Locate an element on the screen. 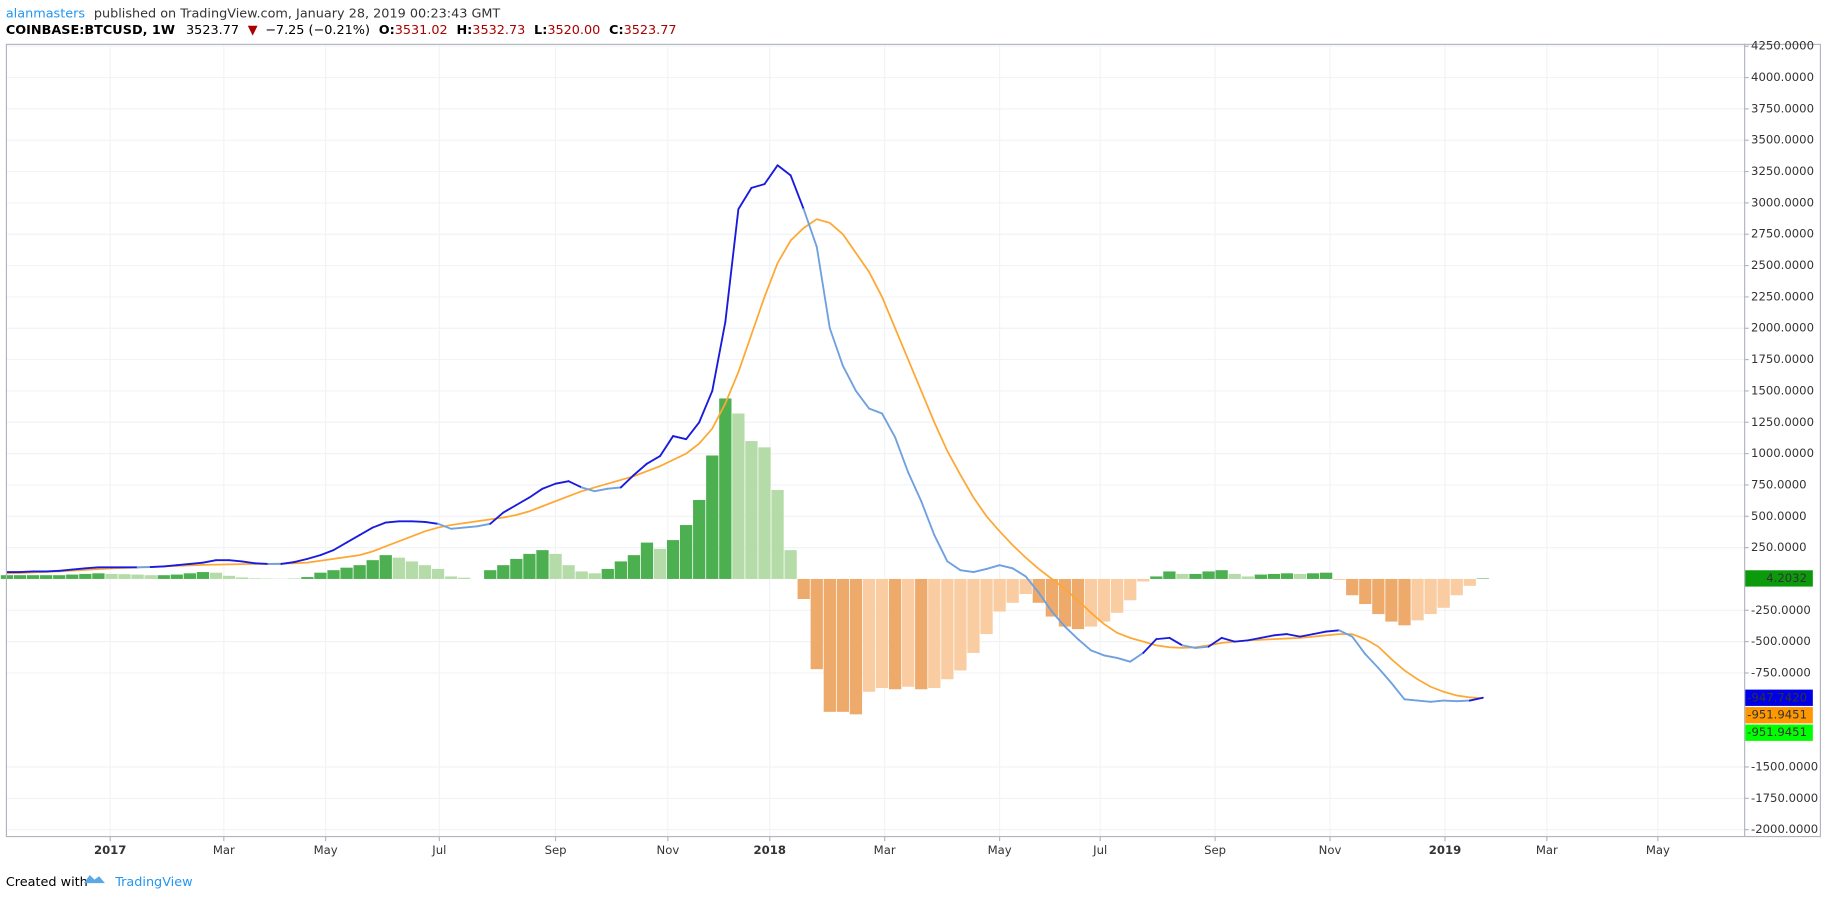 Image resolution: width=1828 pixels, height=899 pixels. price: 3523.77 is located at coordinates (212, 29).